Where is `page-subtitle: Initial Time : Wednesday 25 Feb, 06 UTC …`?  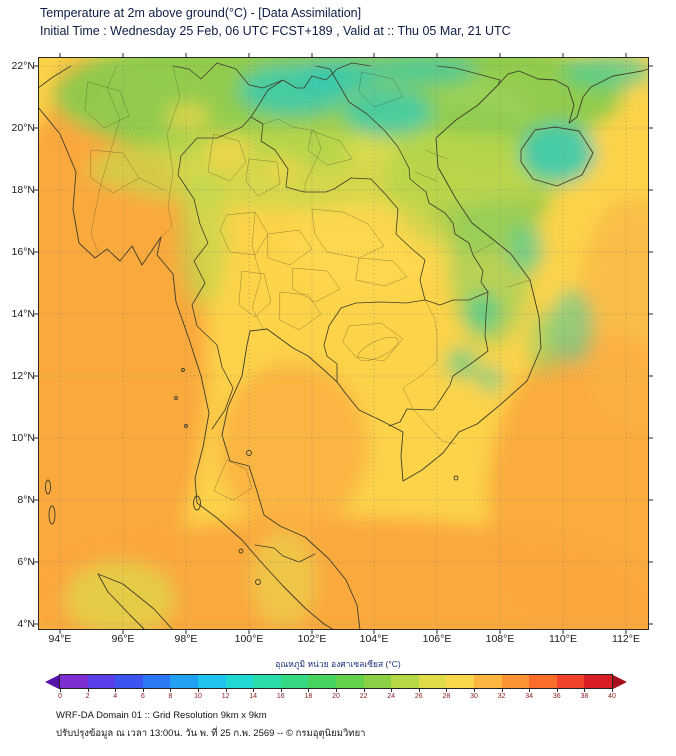
page-subtitle: Initial Time : Wednesday 25 Feb, 06 UTC … is located at coordinates (275, 31).